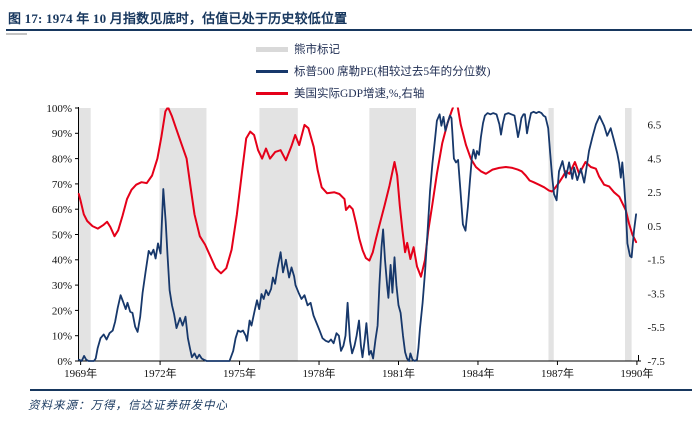 Image resolution: width=692 pixels, height=423 pixels. What do you see at coordinates (62, 185) in the screenshot?
I see `y-left-tick-label: 70%` at bounding box center [62, 185].